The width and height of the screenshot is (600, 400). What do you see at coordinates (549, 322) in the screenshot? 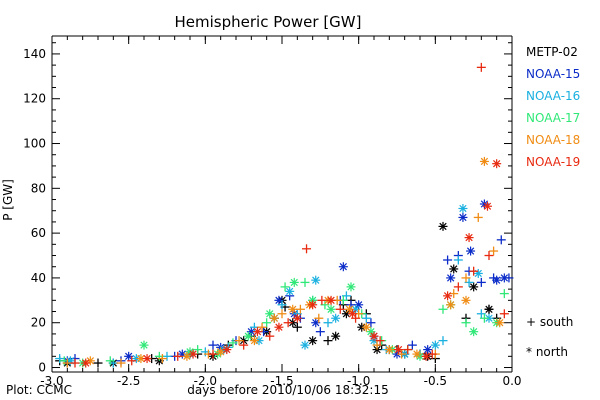
I see `marker-key-south: + south` at bounding box center [549, 322].